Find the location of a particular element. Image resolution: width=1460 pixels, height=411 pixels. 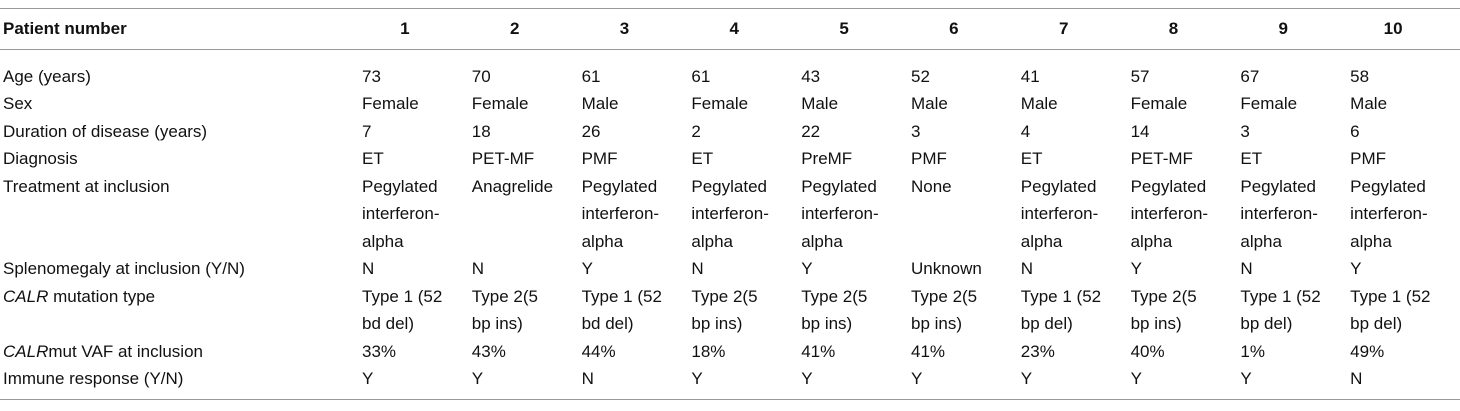

patient-number: 5 is located at coordinates (844, 28).